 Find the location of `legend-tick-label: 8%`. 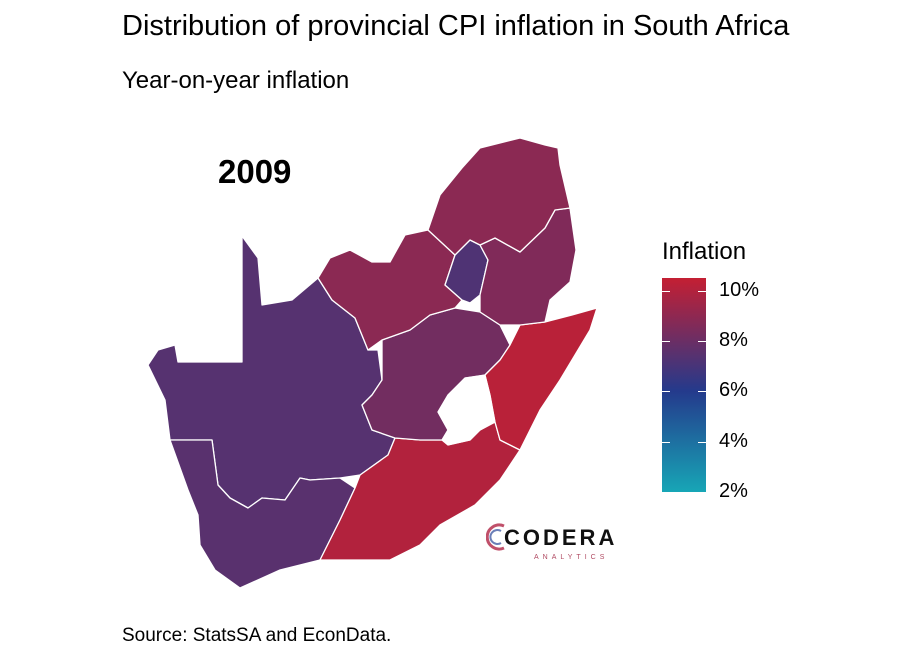

legend-tick-label: 8% is located at coordinates (733, 339).